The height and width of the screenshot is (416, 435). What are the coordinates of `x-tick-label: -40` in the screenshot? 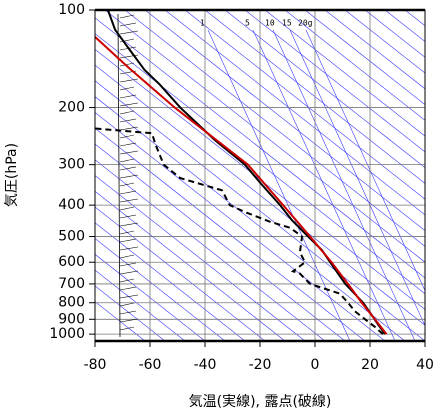 It's located at (205, 365).